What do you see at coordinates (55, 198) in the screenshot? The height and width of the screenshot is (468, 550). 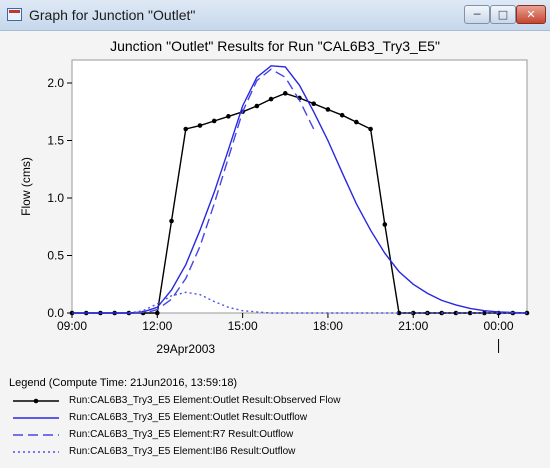 I see `y-tick-label: 1.0` at bounding box center [55, 198].